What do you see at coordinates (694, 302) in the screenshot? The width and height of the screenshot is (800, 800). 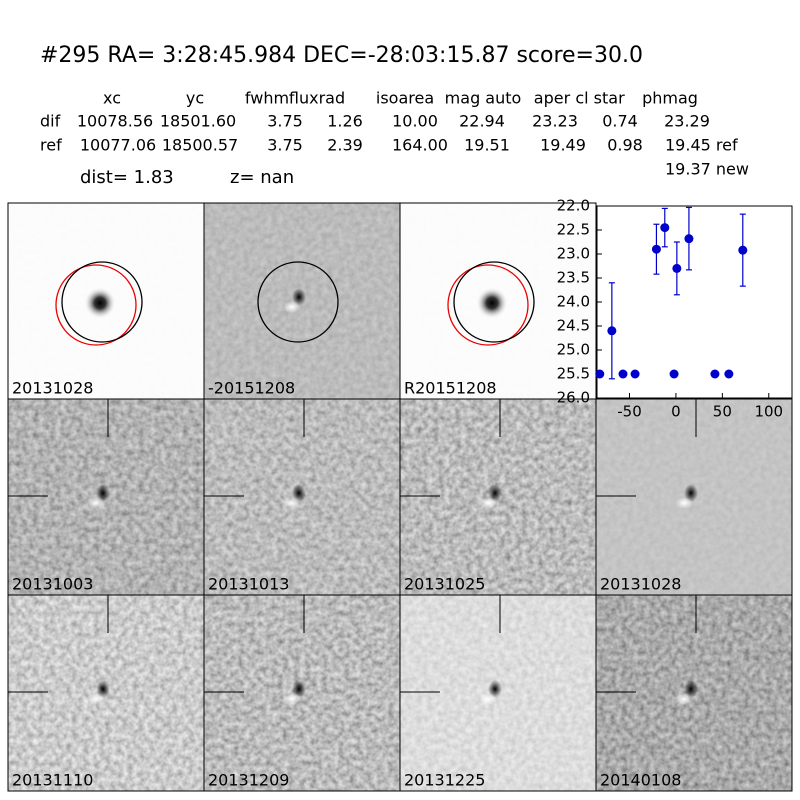 I see `plot-area` at bounding box center [694, 302].